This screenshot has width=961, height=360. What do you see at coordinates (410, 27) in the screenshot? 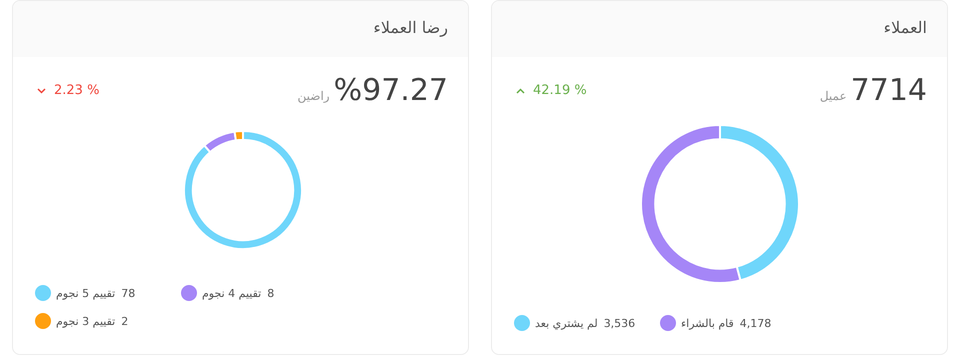
I see `text: رضا العملاء` at bounding box center [410, 27].